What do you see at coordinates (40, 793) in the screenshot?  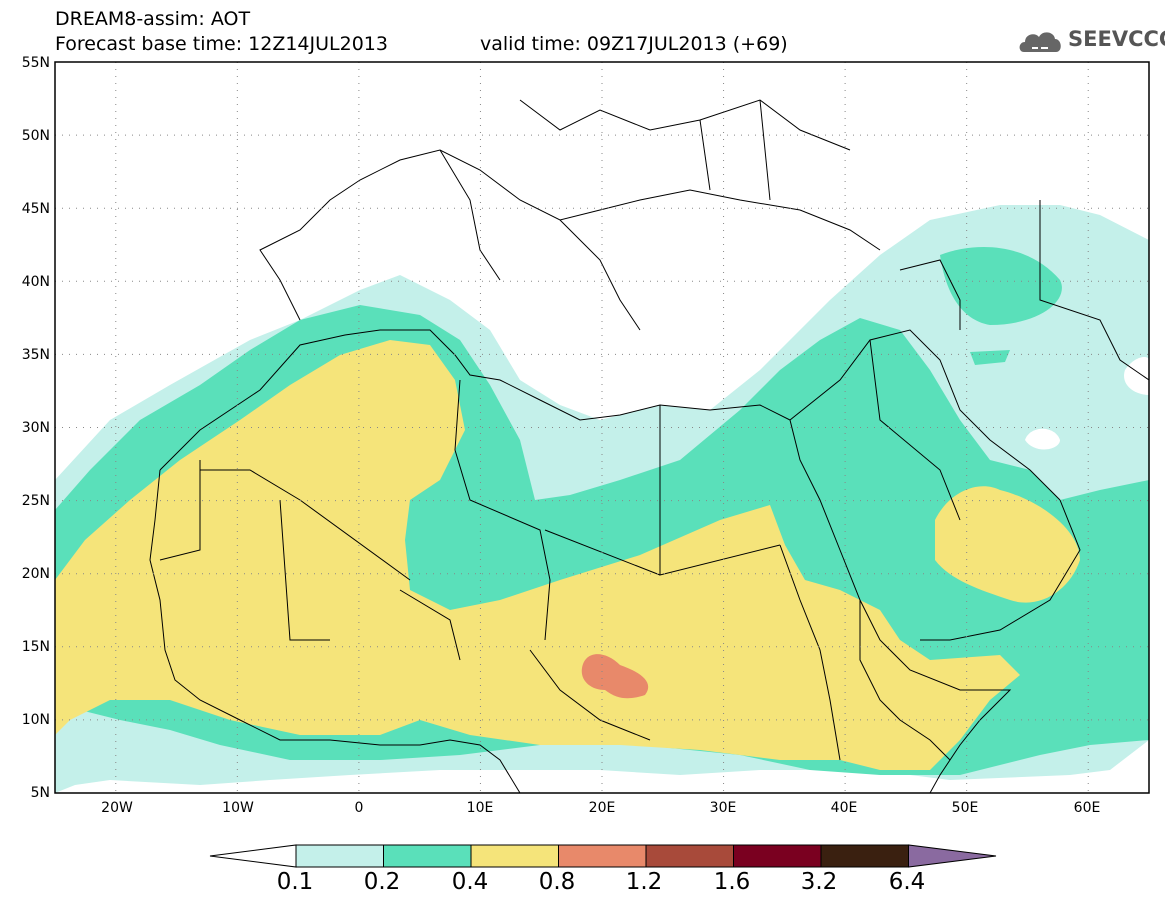 I see `lat-label-5n: 5N` at bounding box center [40, 793].